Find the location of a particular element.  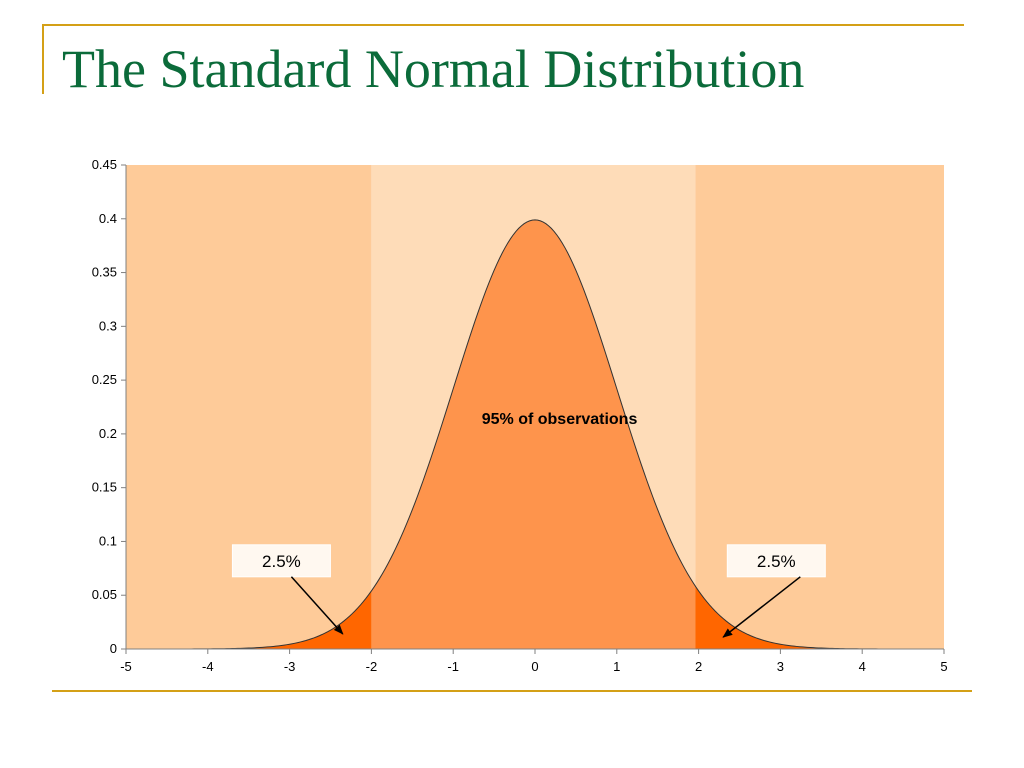

x-tick-label: 0 is located at coordinates (534, 666).